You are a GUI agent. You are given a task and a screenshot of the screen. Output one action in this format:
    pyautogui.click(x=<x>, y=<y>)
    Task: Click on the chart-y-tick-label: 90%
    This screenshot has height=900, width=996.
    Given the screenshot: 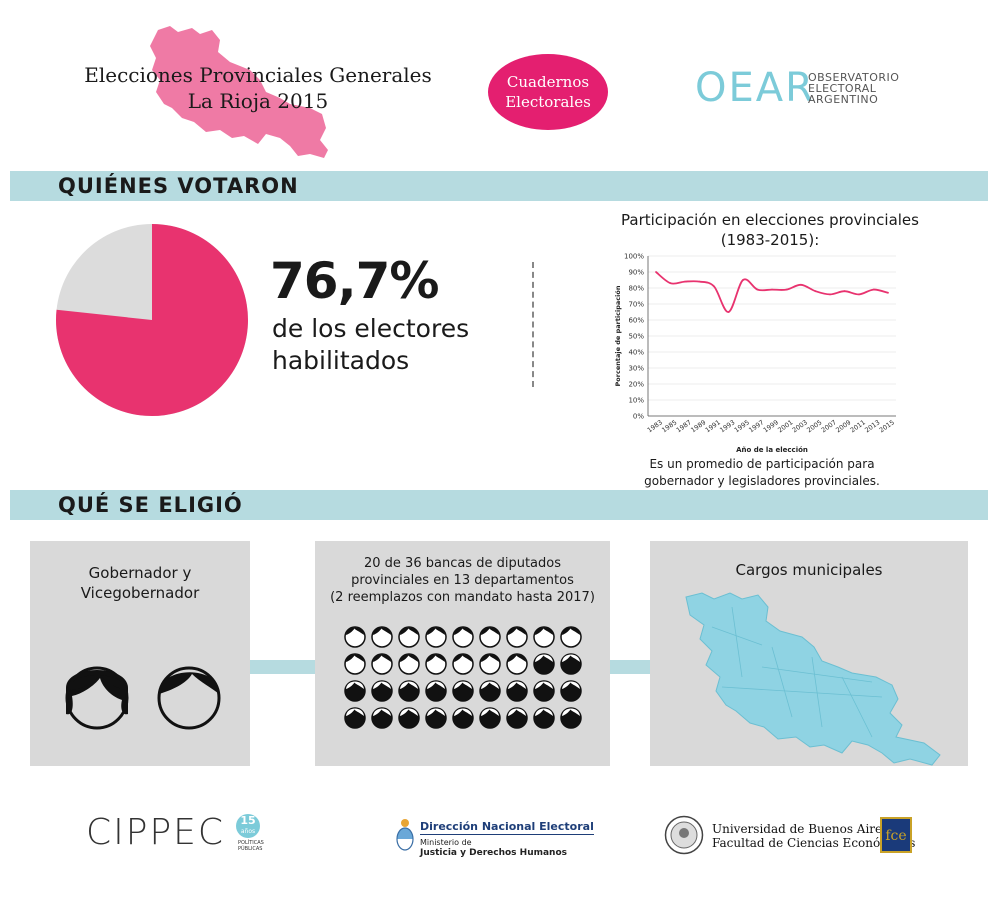 What is the action you would take?
    pyautogui.click(x=636, y=273)
    